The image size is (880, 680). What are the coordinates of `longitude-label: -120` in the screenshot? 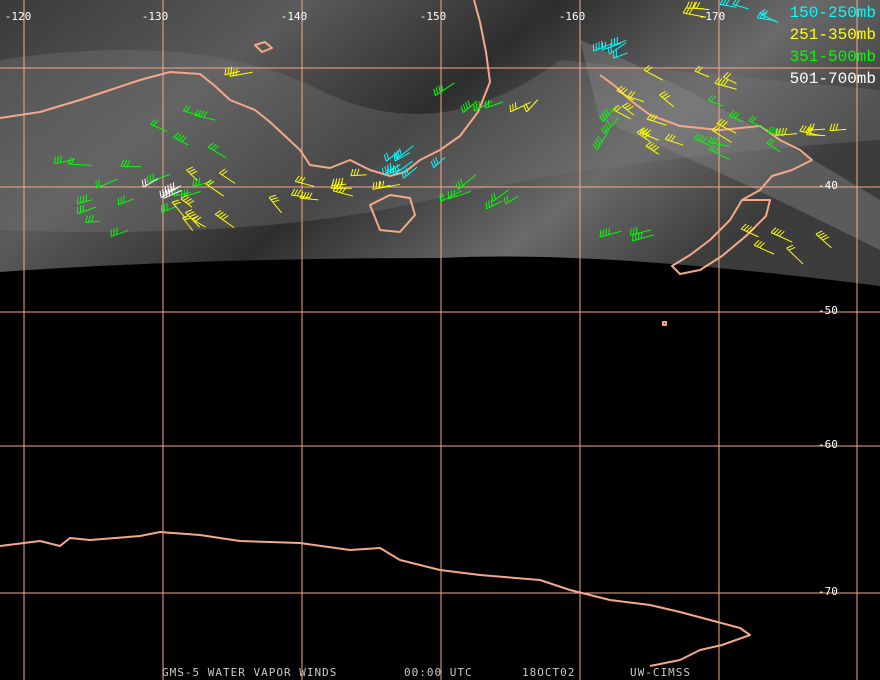 It's located at (18, 16).